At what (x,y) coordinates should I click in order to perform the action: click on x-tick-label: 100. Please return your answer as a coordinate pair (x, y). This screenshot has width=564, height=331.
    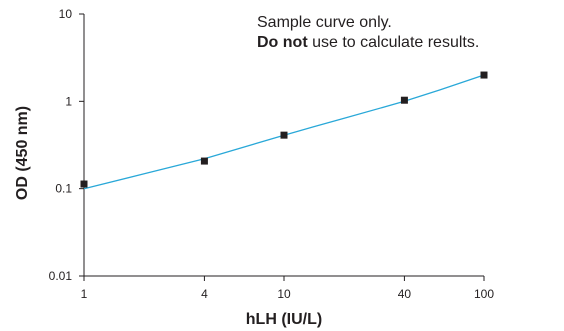
    Looking at the image, I should click on (484, 294).